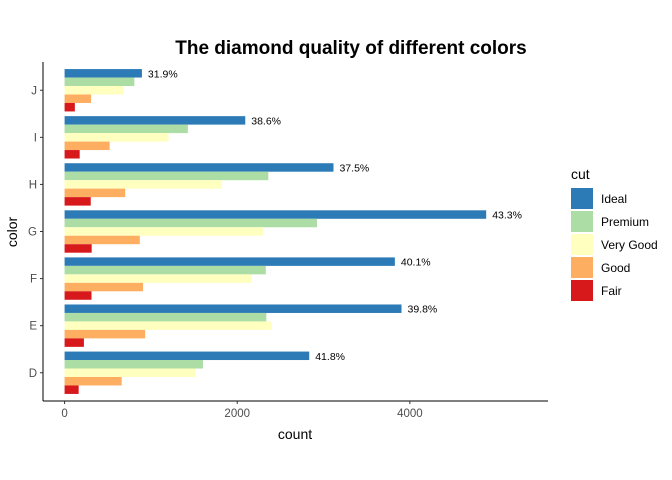 The image size is (672, 480). Describe the element at coordinates (93, 381) in the screenshot. I see `bar-D-good` at that location.